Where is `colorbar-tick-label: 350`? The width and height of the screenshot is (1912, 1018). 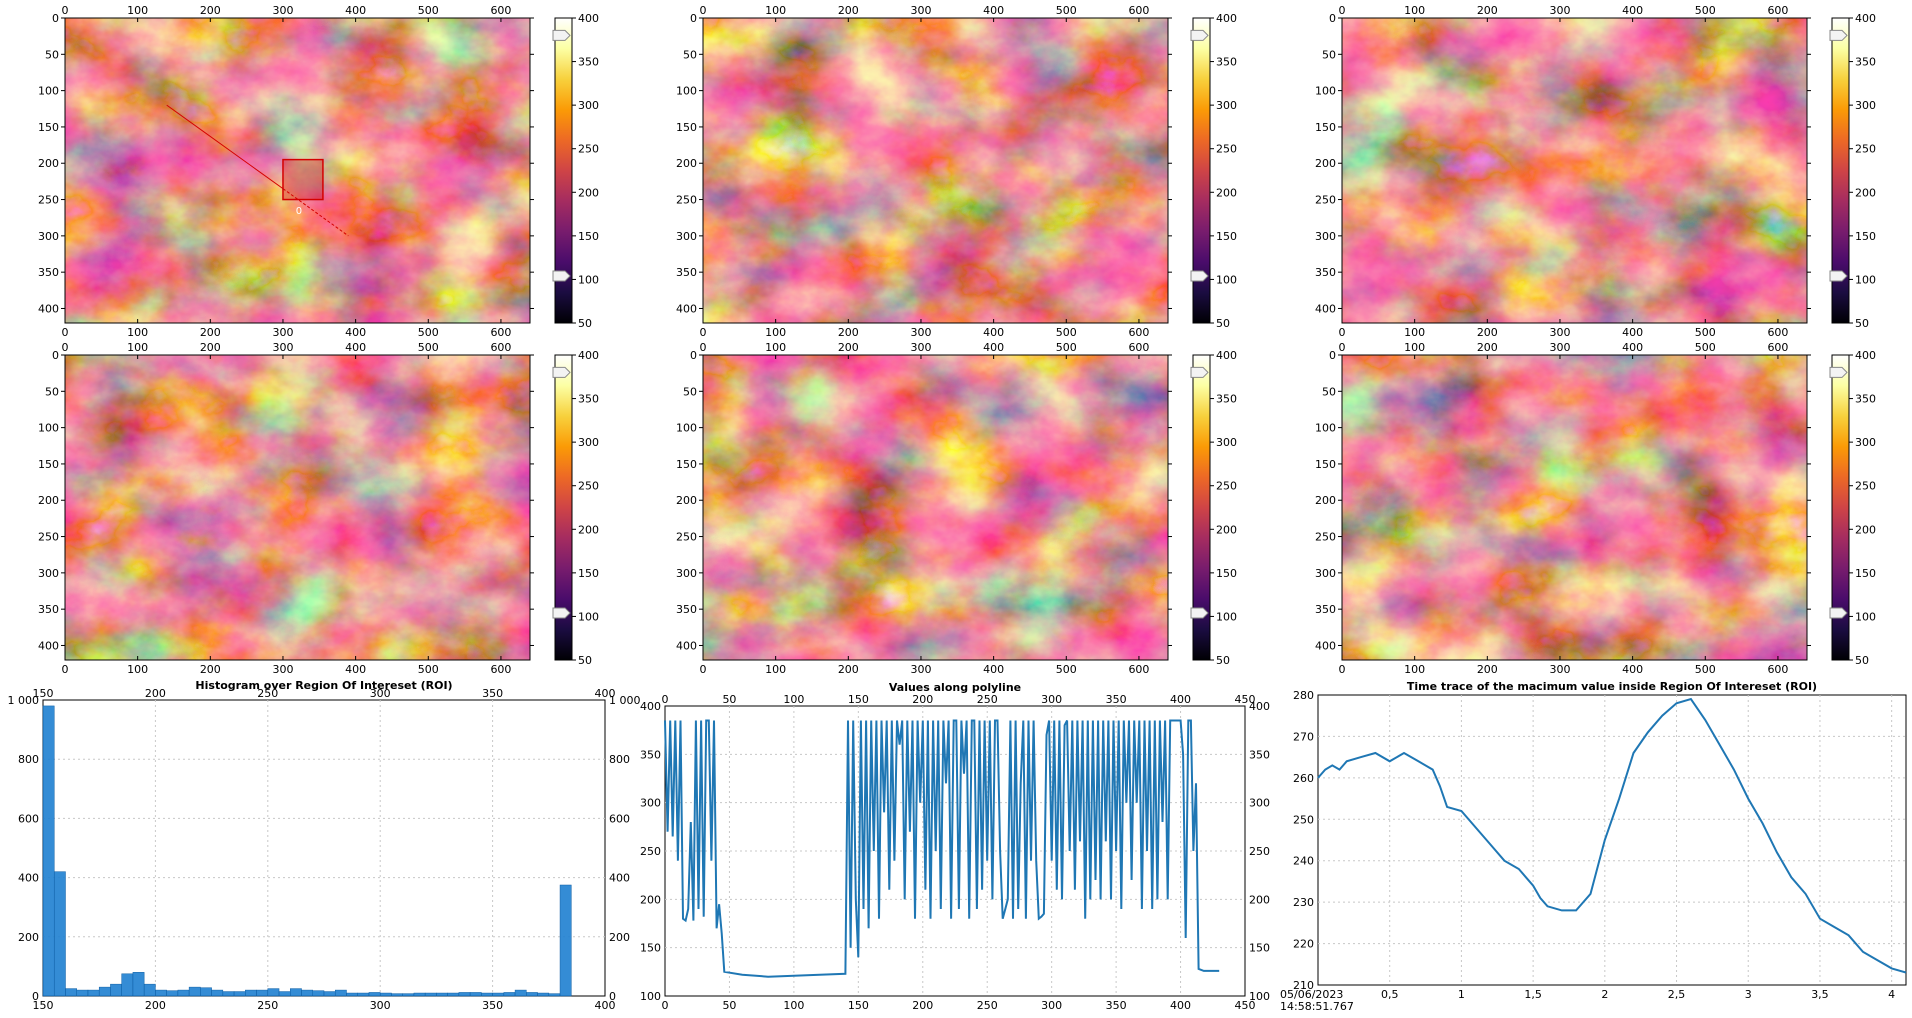
colorbar-tick-label: 350 is located at coordinates (588, 62).